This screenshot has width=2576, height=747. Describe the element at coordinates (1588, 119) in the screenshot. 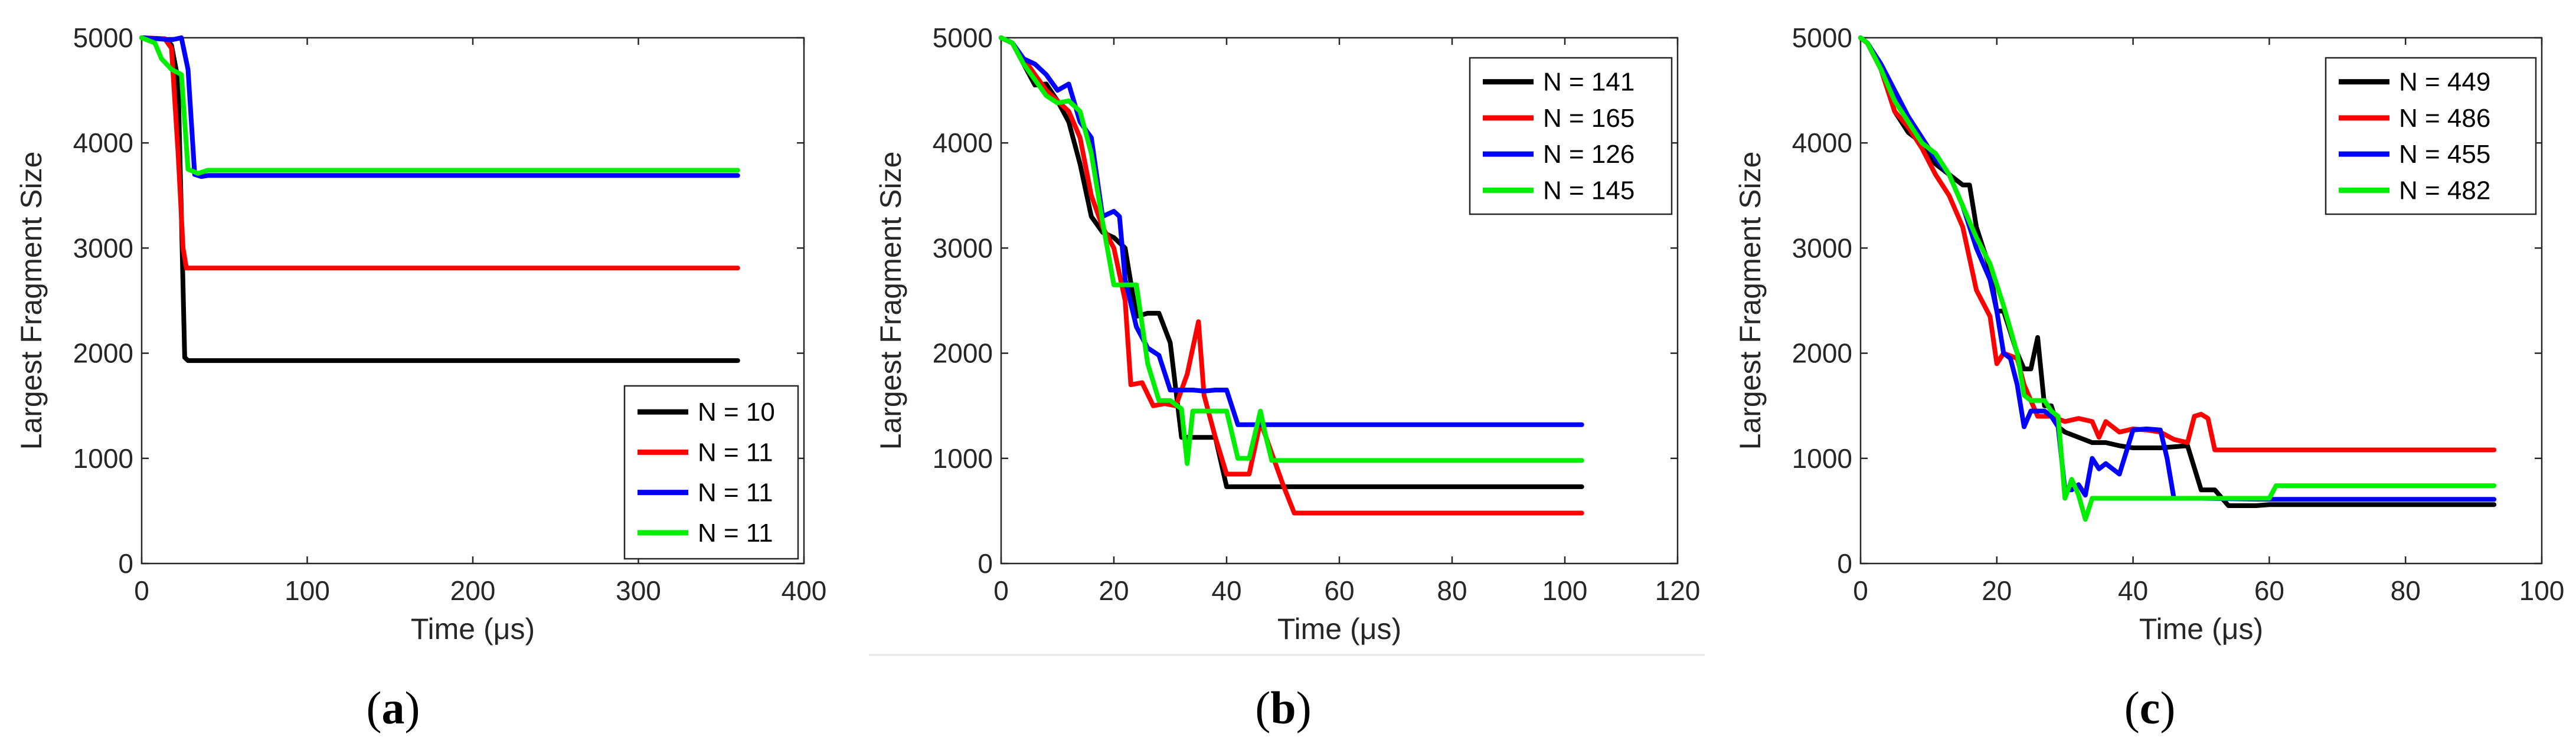

I see `legend-label-2: N = 165` at that location.